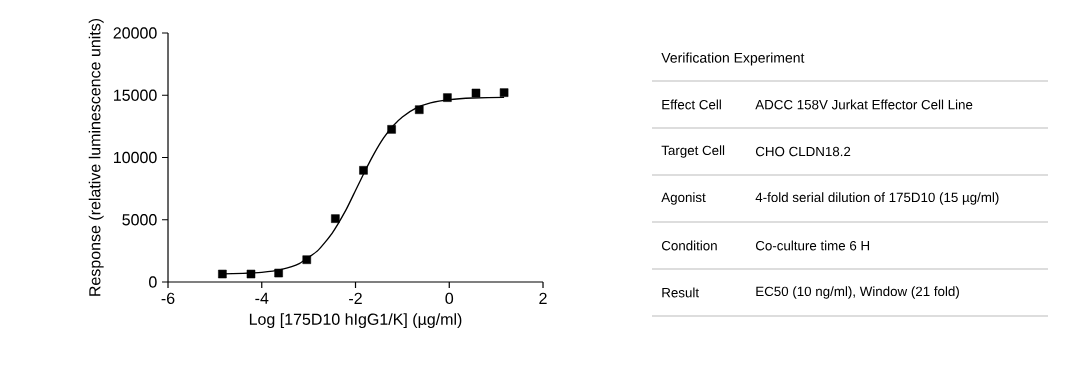  What do you see at coordinates (139, 220) in the screenshot?
I see `y-tick-label: 5000` at bounding box center [139, 220].